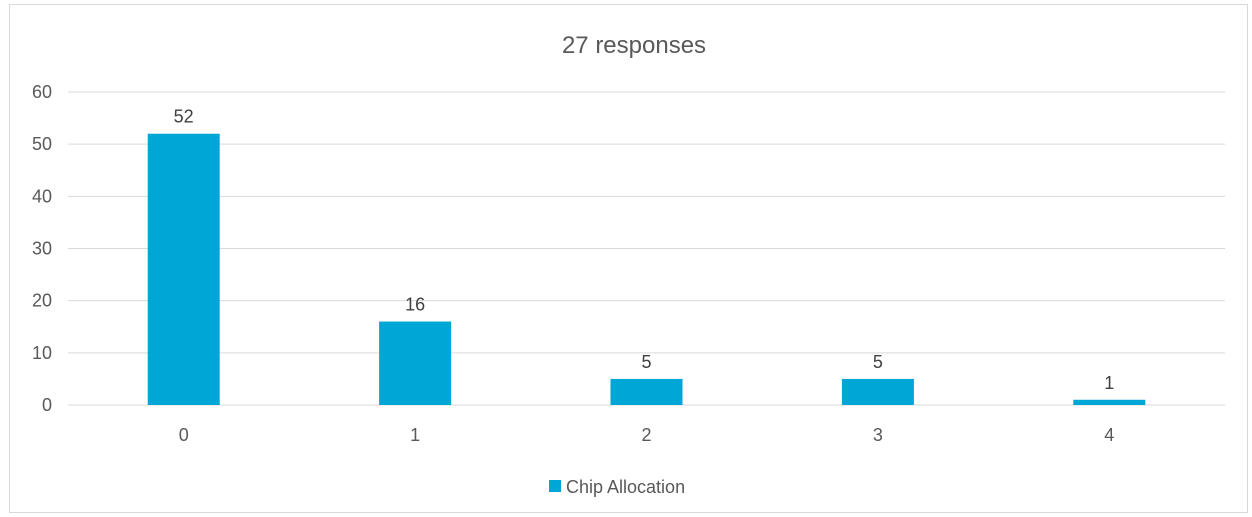 The image size is (1252, 517). I want to click on y-axis-tick-labels: 0 10 20 30 40 50 60, so click(42, 248).